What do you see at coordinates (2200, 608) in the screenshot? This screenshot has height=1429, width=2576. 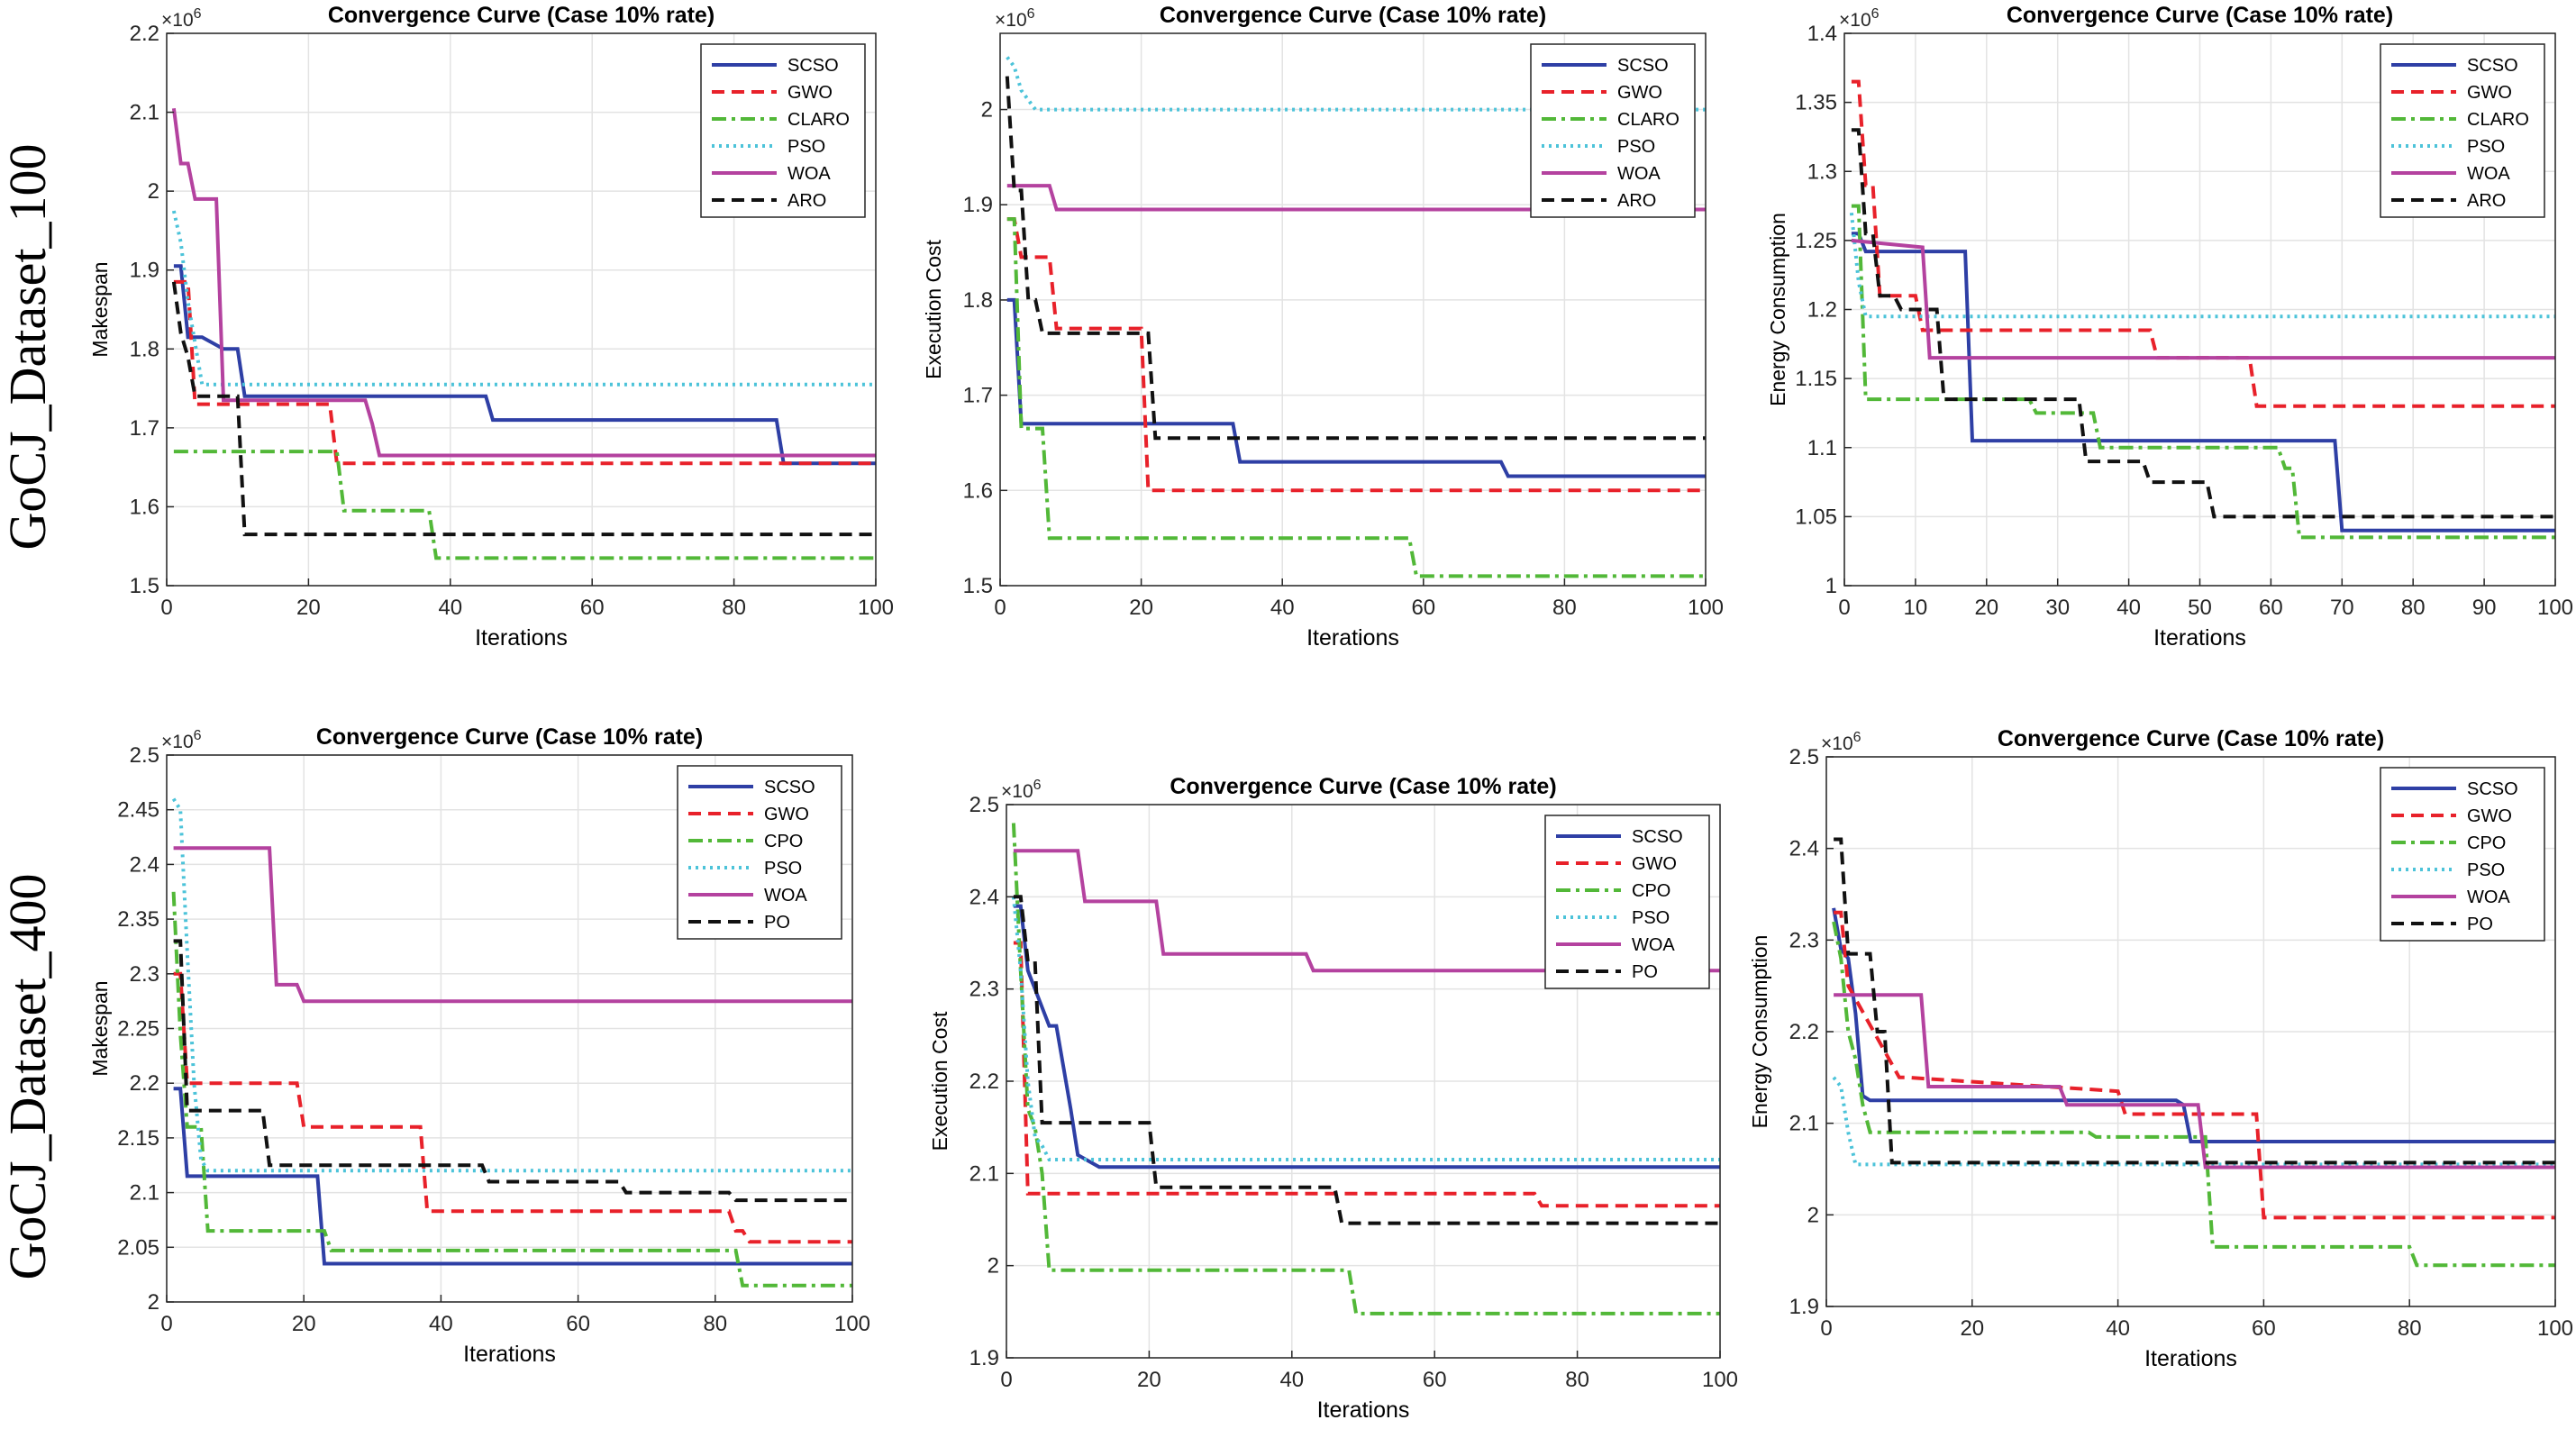 I see `x-tick-label: 50` at bounding box center [2200, 608].